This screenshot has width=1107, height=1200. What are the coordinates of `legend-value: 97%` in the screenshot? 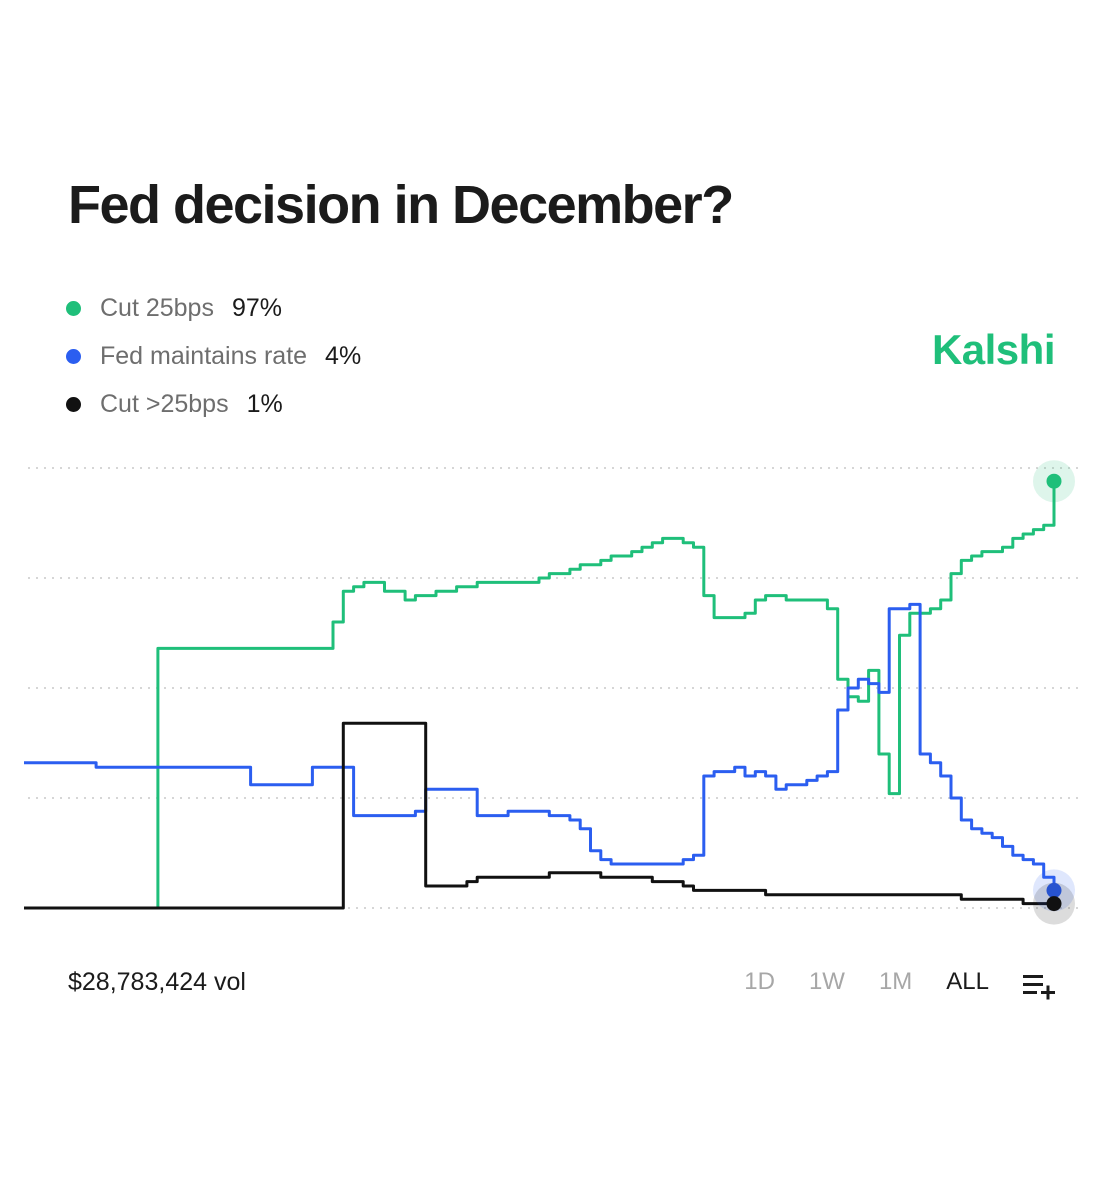 It's located at (257, 307).